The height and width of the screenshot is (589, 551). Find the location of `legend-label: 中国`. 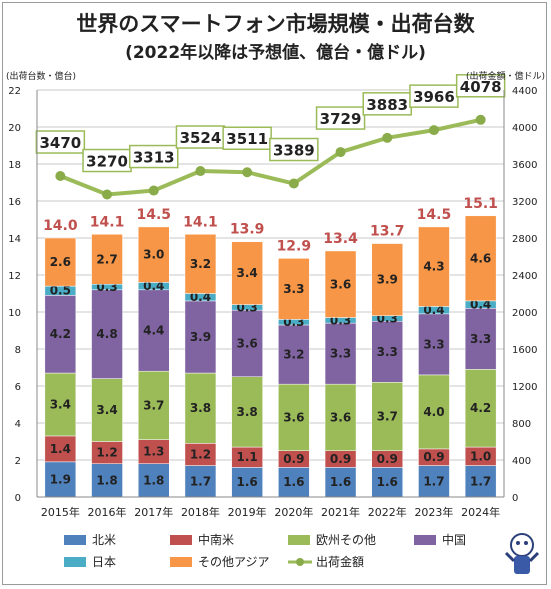

legend-label: 中国 is located at coordinates (454, 539).